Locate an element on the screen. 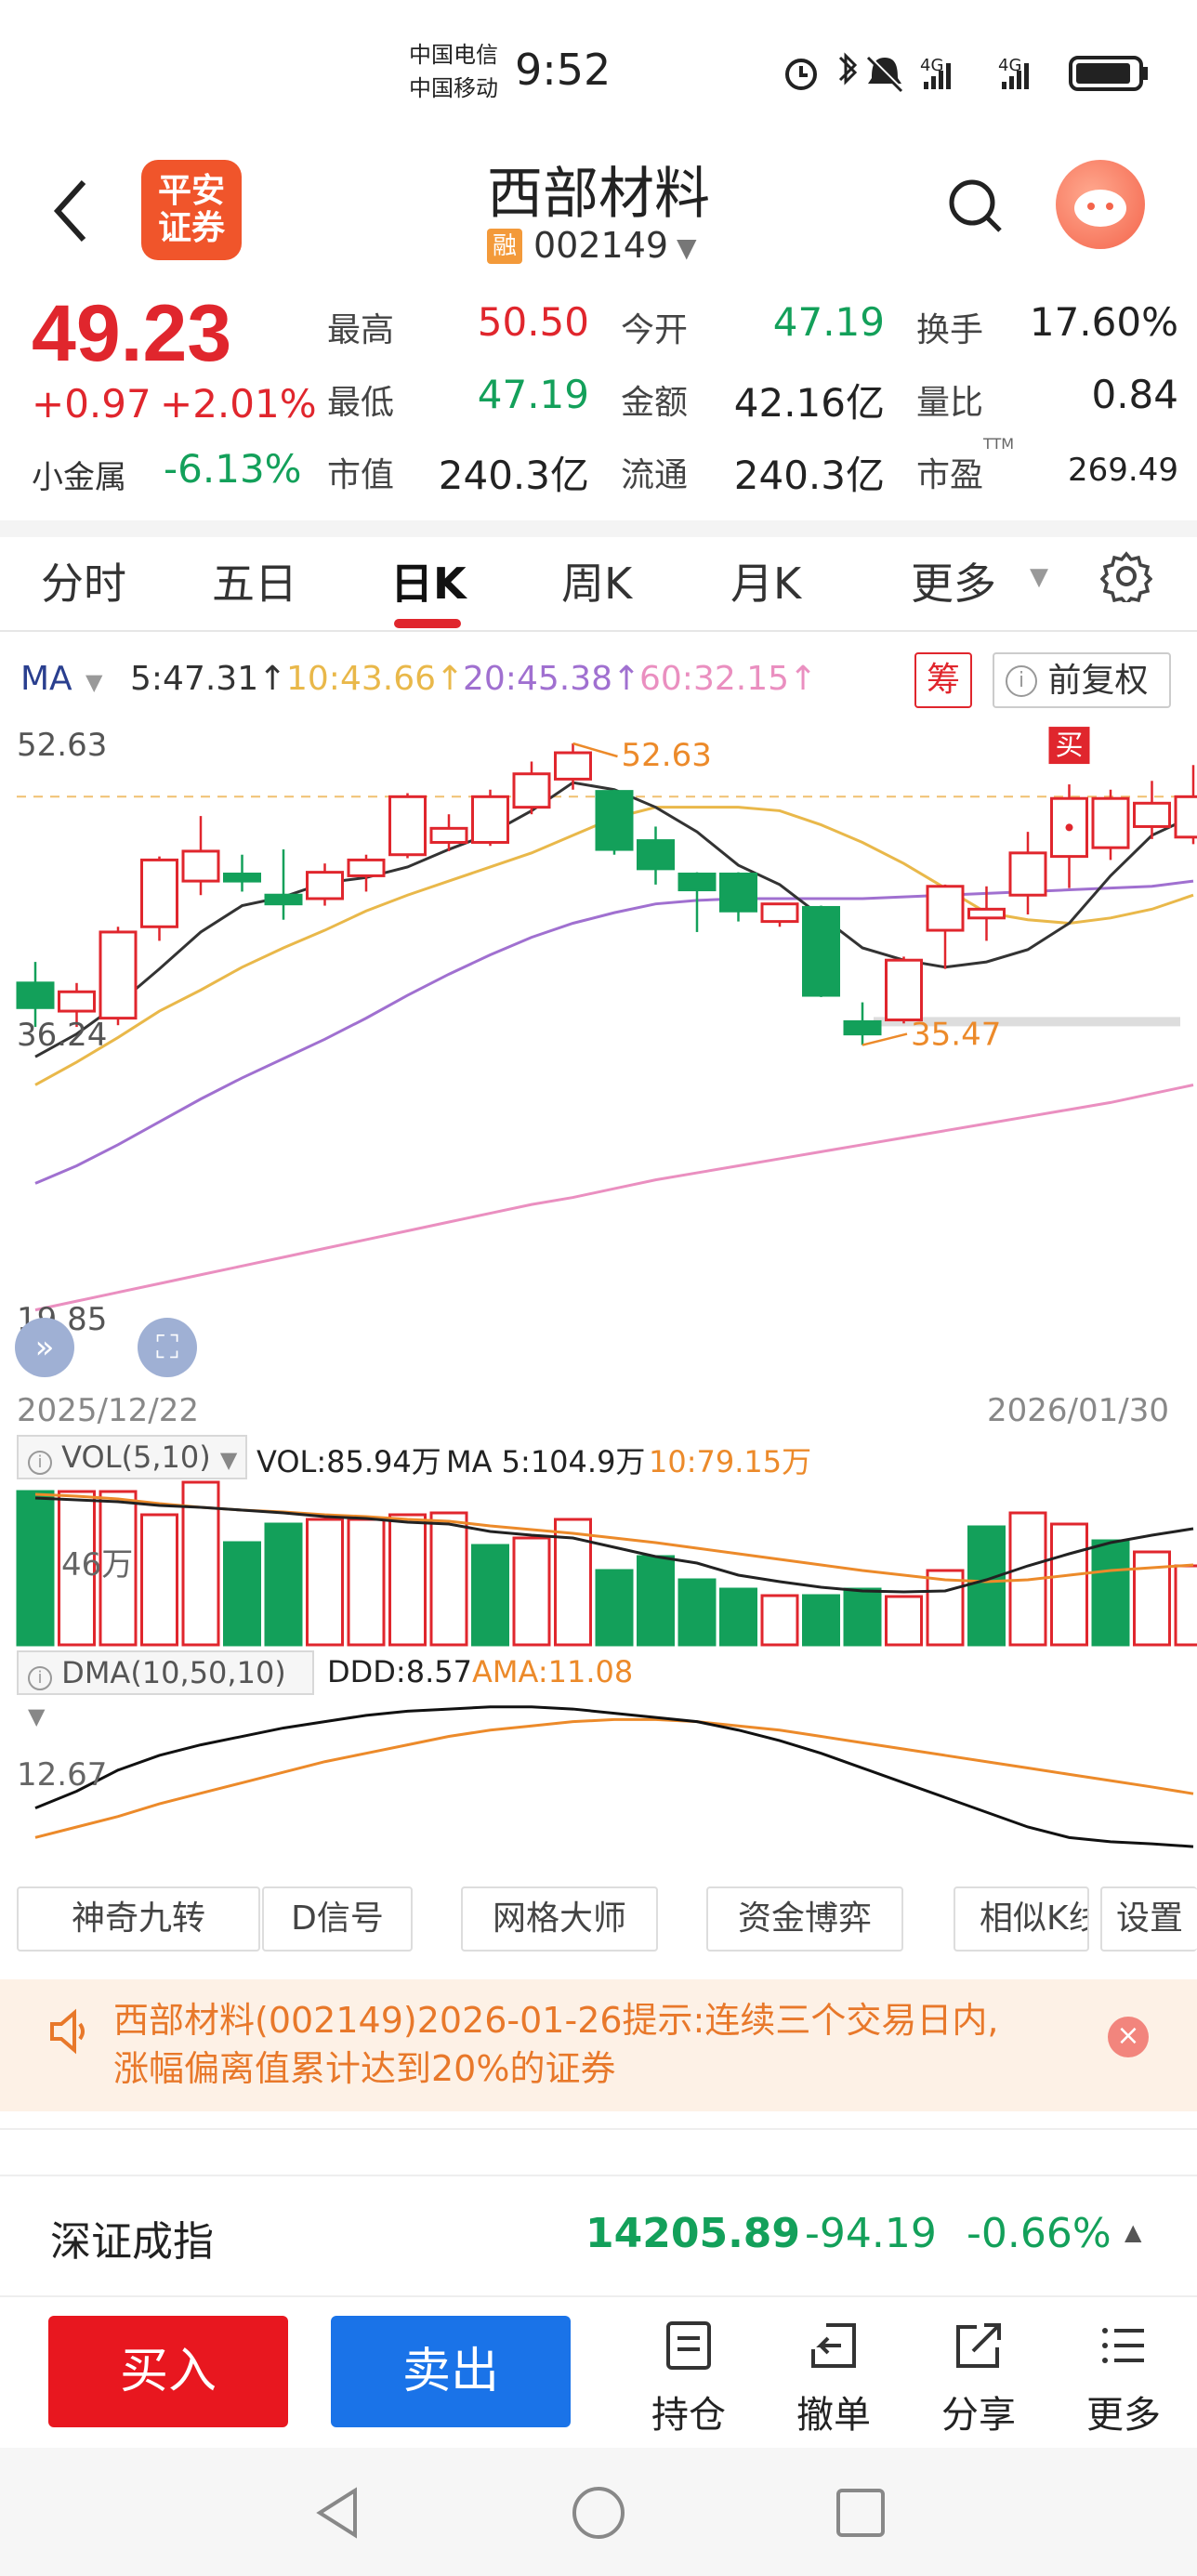 This screenshot has width=1197, height=2576. nav-recents-icon is located at coordinates (861, 2513).